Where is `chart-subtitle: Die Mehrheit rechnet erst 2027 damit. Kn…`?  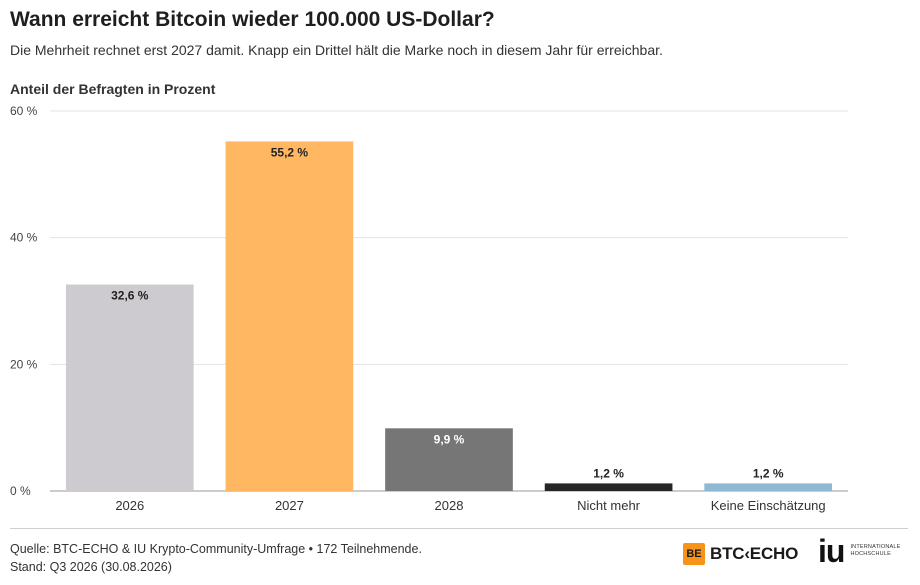 chart-subtitle: Die Mehrheit rechnet erst 2027 damit. Kn… is located at coordinates (336, 50).